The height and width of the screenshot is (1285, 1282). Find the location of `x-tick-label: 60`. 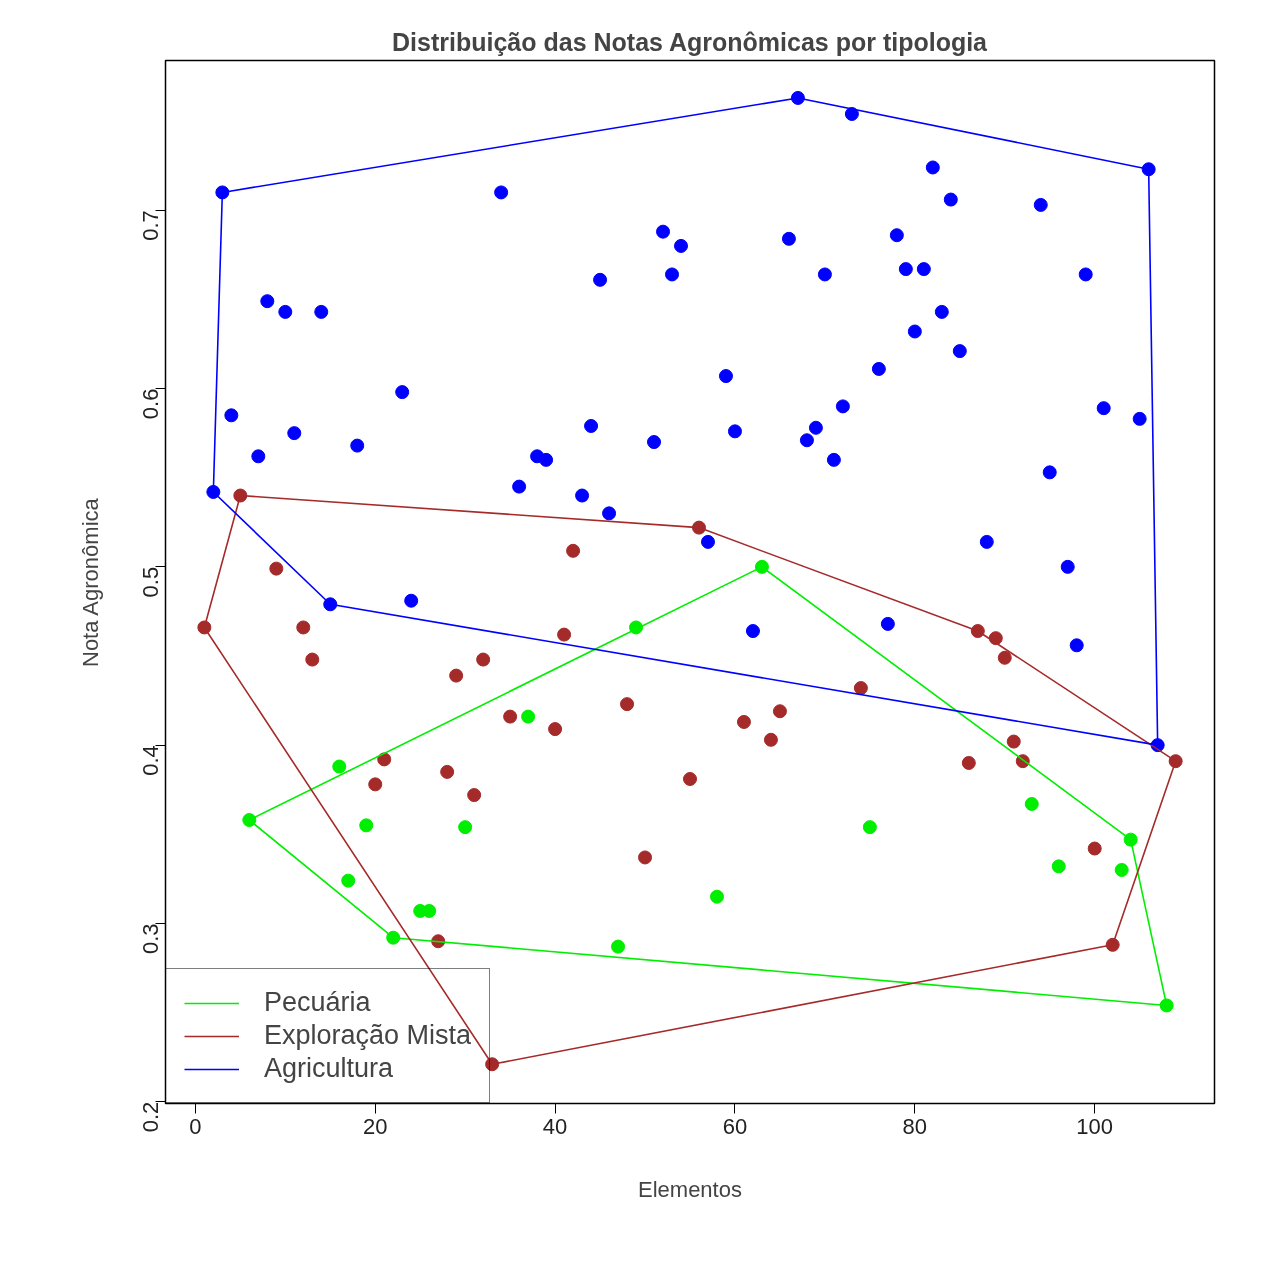

x-tick-label: 60 is located at coordinates (735, 1126).